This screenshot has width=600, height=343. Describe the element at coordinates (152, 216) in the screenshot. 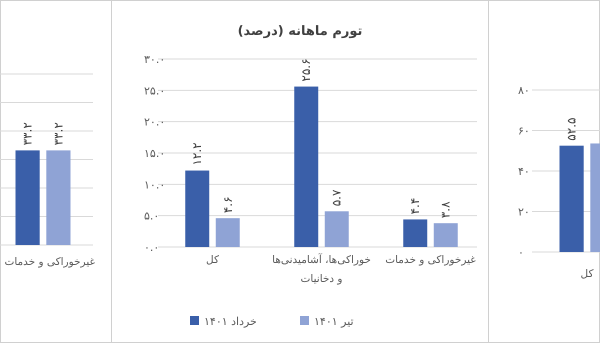

I see `y-tick-label: ۵.۰` at that location.